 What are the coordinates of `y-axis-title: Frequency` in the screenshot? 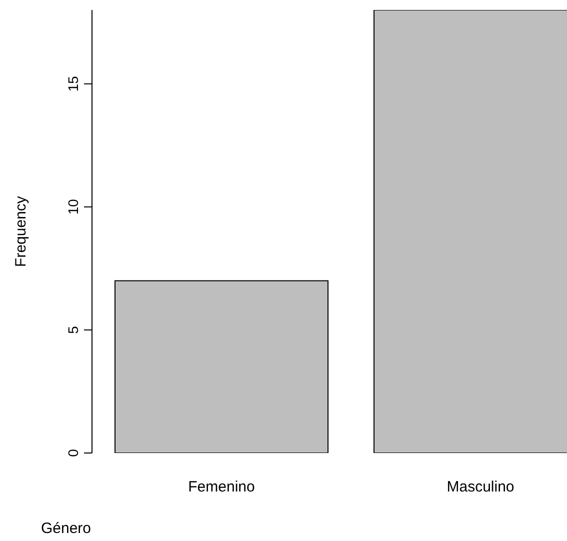 It's located at (21, 231).